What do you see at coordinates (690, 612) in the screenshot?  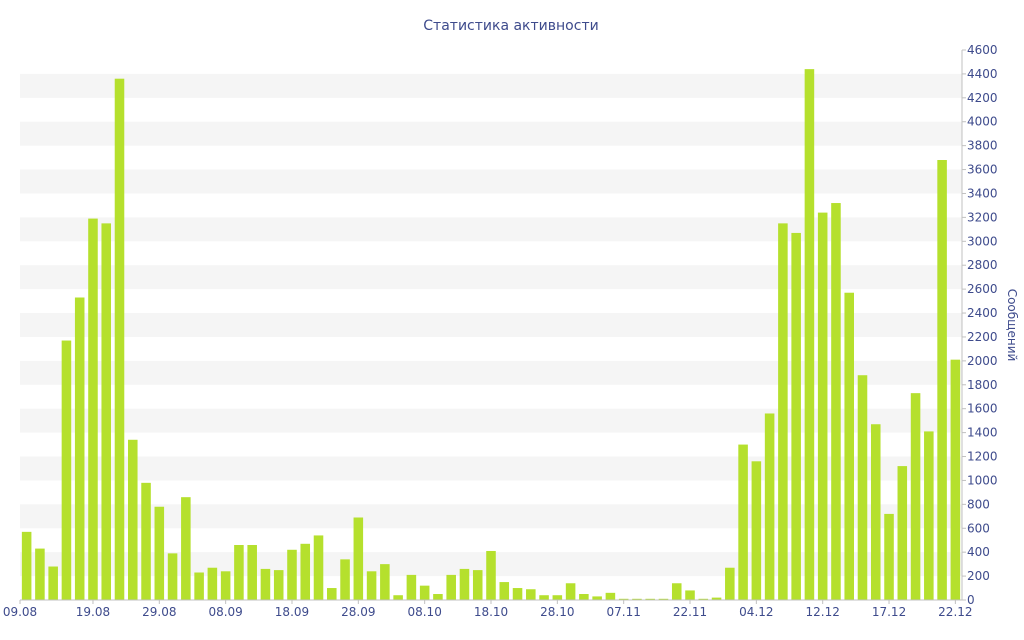 I see `x-tick-label: 22.11` at bounding box center [690, 612].